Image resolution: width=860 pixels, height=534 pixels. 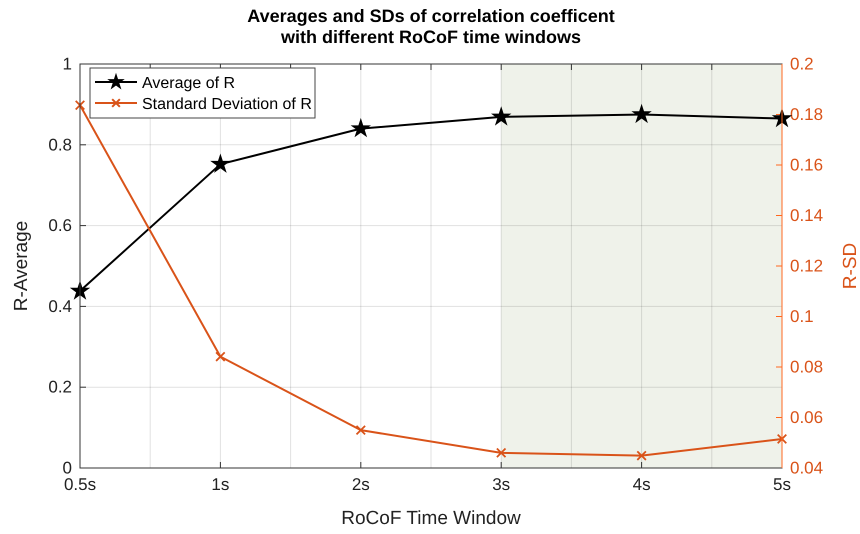 I want to click on y2-tick-label: 0.18, so click(x=807, y=114).